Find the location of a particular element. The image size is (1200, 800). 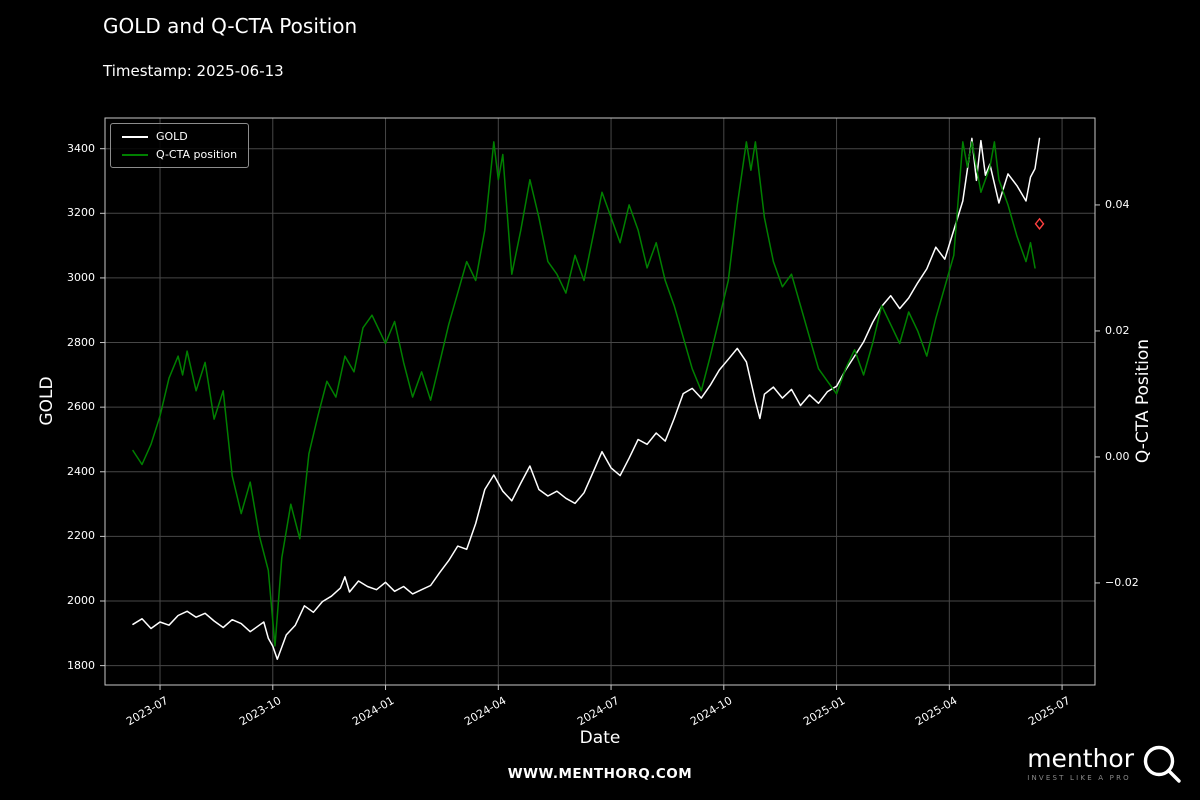

x-tick-label: 2023-07 is located at coordinates (147, 711).